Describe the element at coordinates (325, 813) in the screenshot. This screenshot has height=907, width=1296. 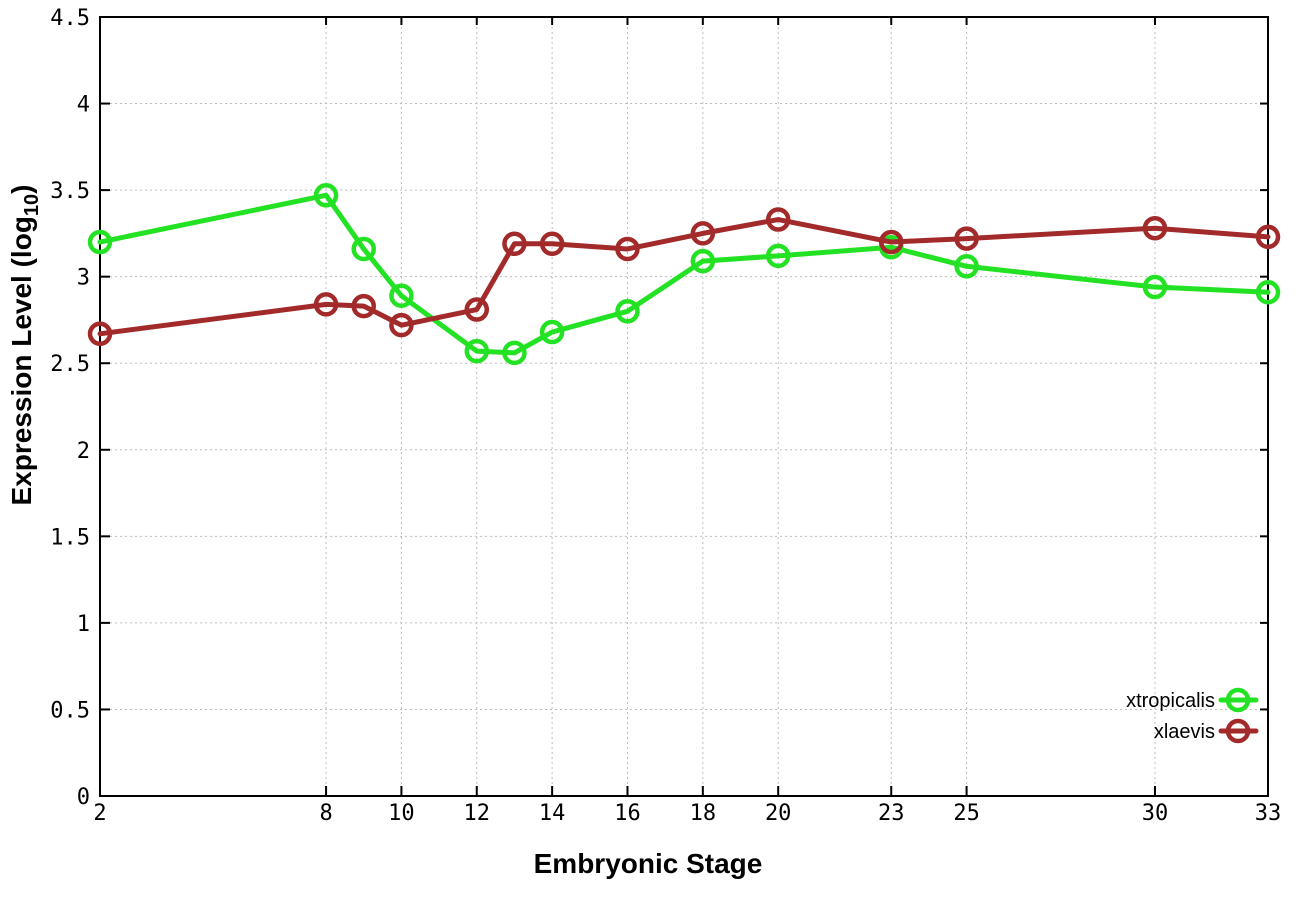
I see `x-tick-label: 8` at that location.